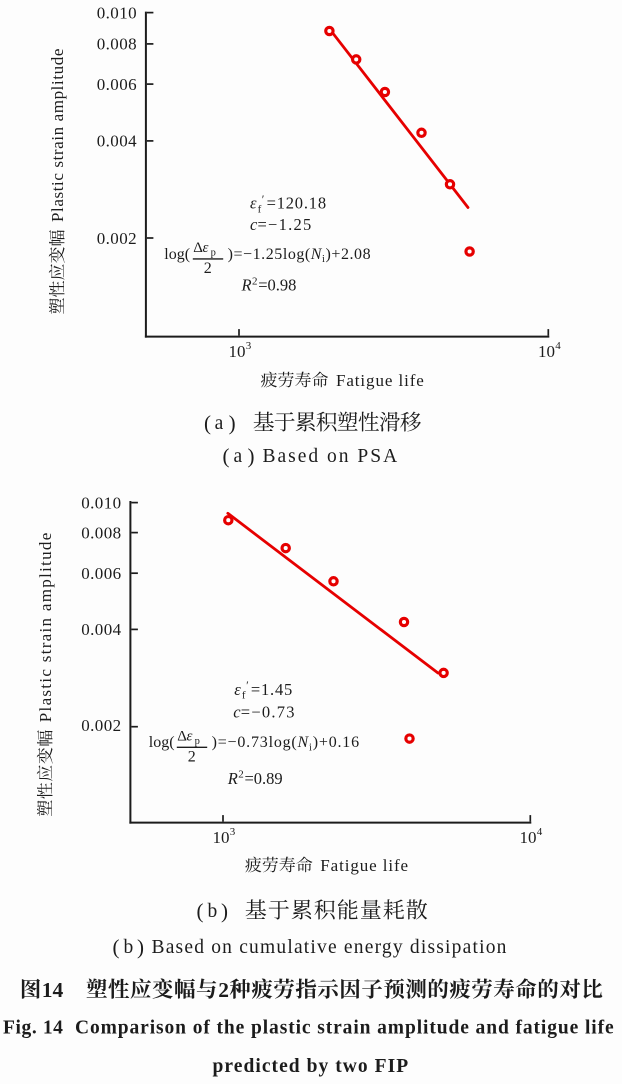  What do you see at coordinates (285, 224) in the screenshot?
I see `svg-text: =−1.25` at bounding box center [285, 224].